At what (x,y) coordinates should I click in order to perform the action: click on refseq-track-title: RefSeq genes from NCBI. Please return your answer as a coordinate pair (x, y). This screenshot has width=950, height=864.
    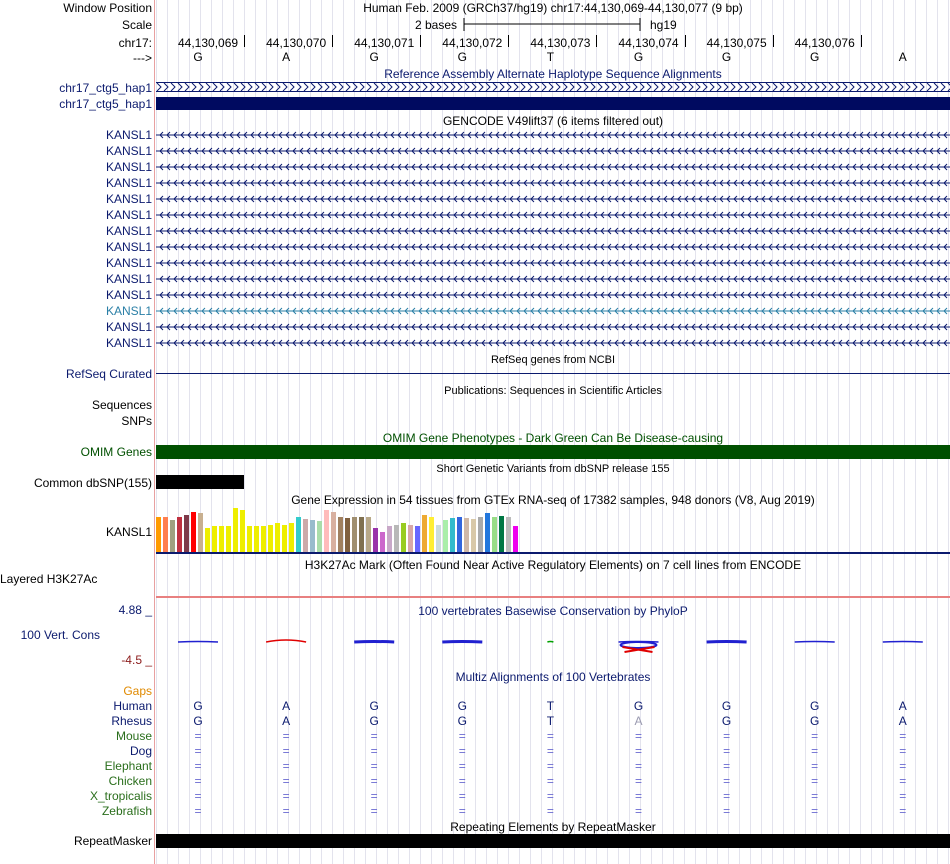
    Looking at the image, I should click on (553, 360).